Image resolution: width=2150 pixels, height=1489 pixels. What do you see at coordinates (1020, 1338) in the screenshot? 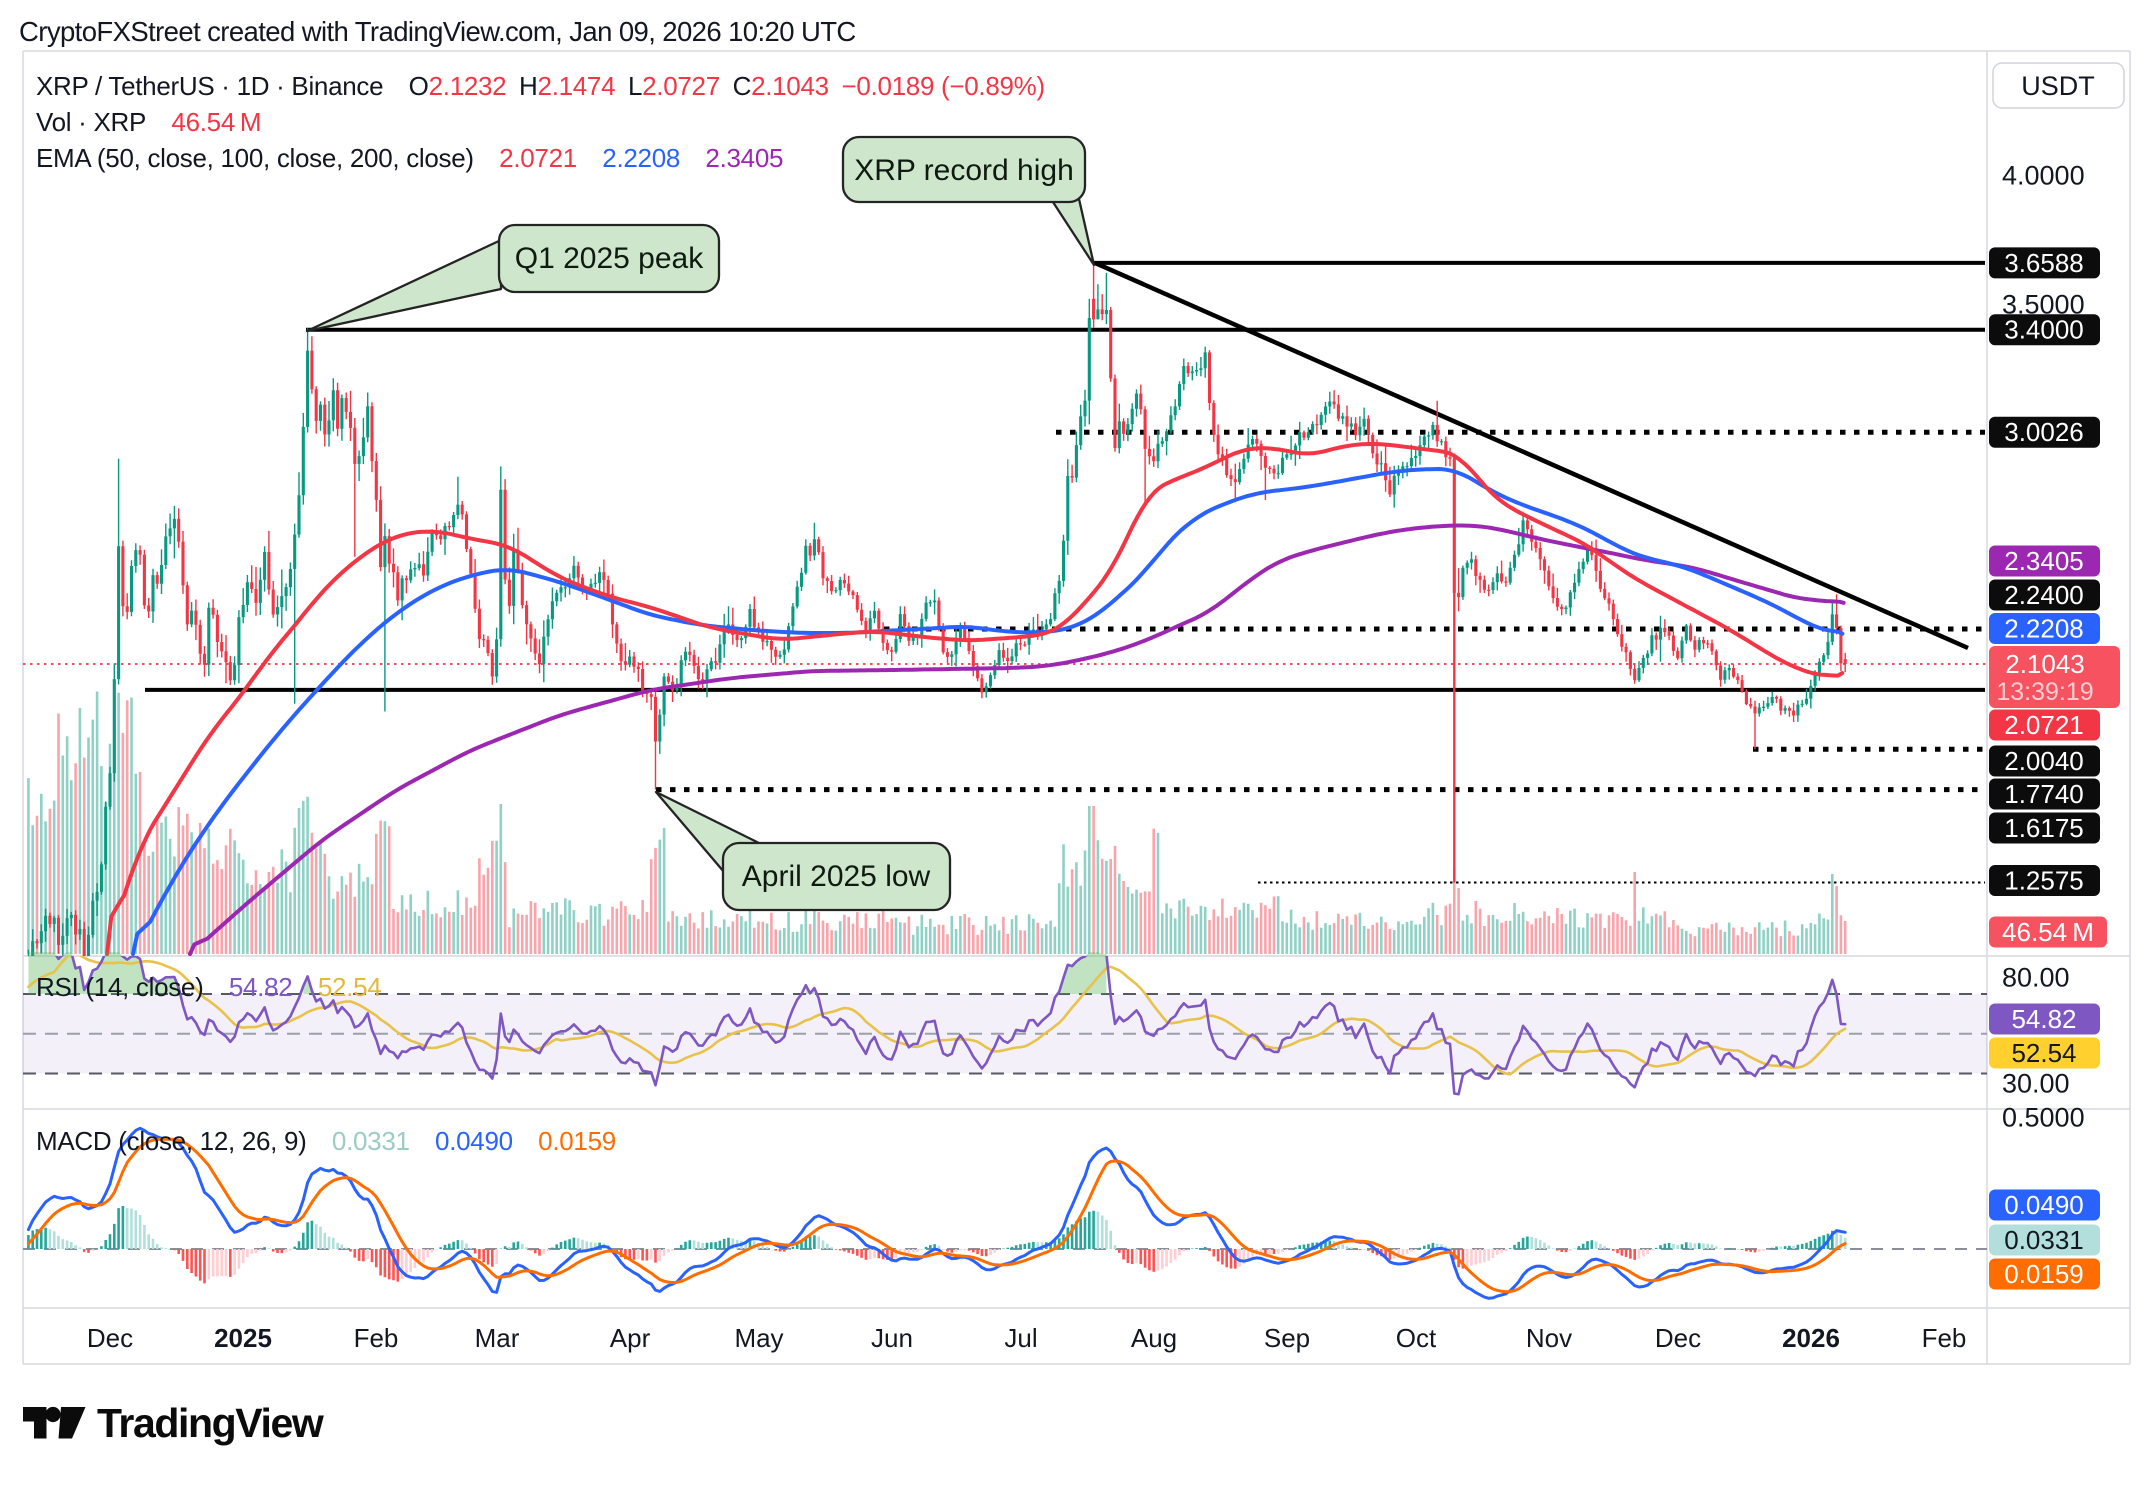
I see `svg-text: Jul` at bounding box center [1020, 1338].